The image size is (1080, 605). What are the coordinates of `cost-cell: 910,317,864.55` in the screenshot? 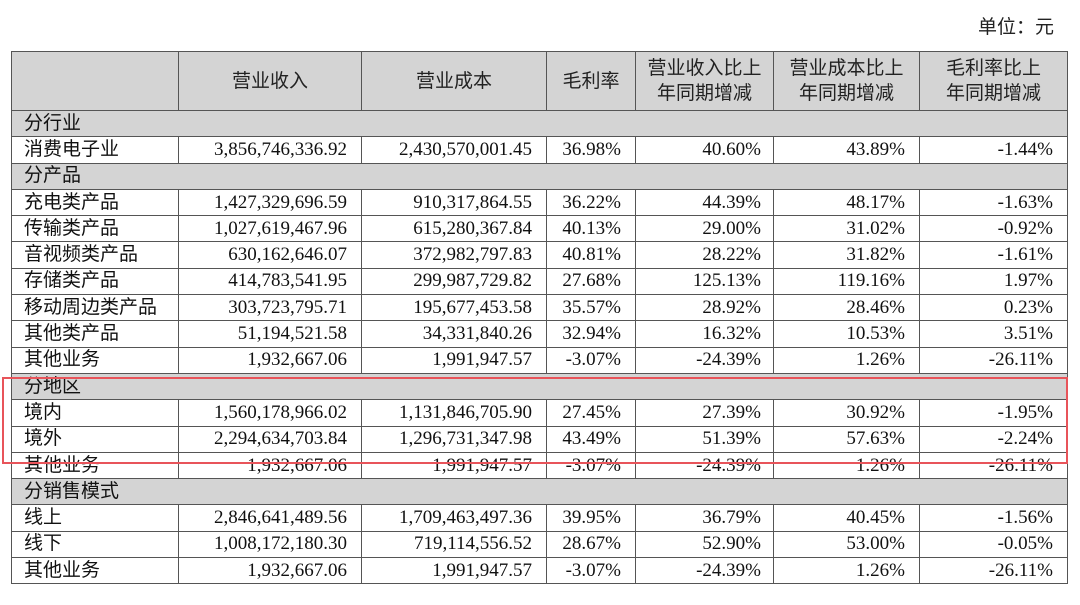 It's located at (454, 202).